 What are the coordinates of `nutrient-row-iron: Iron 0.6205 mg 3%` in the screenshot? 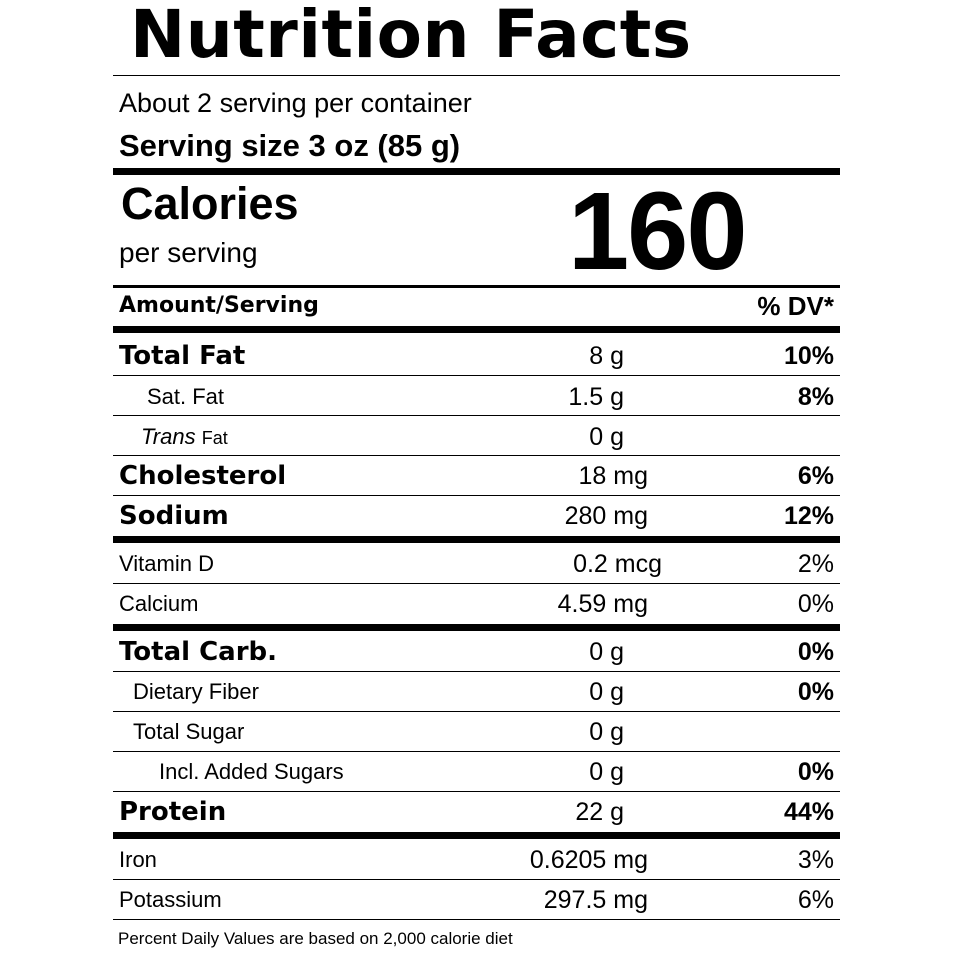 It's located at (476, 860).